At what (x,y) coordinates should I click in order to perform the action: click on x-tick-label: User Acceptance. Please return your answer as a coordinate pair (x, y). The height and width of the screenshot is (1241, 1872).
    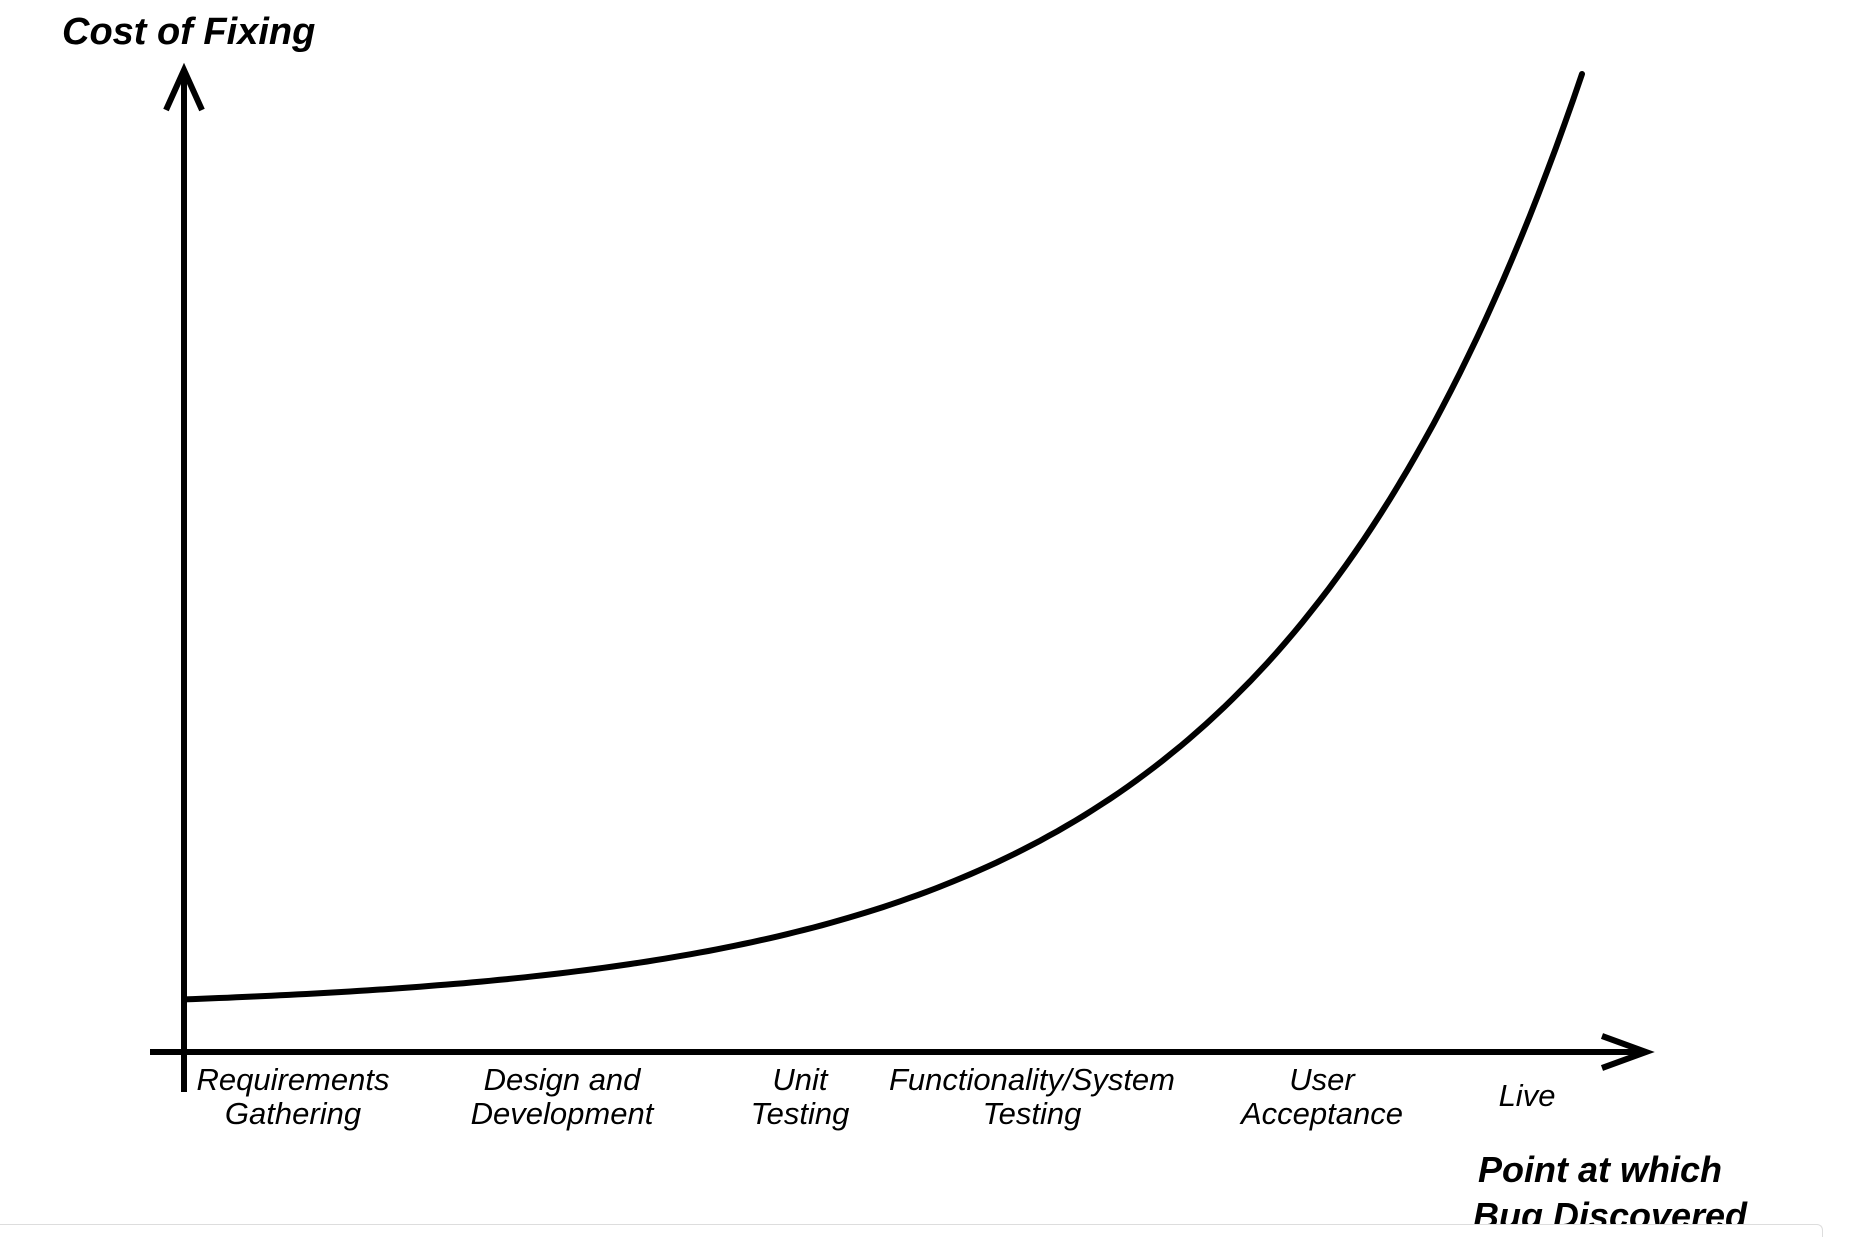
    Looking at the image, I should click on (1321, 1096).